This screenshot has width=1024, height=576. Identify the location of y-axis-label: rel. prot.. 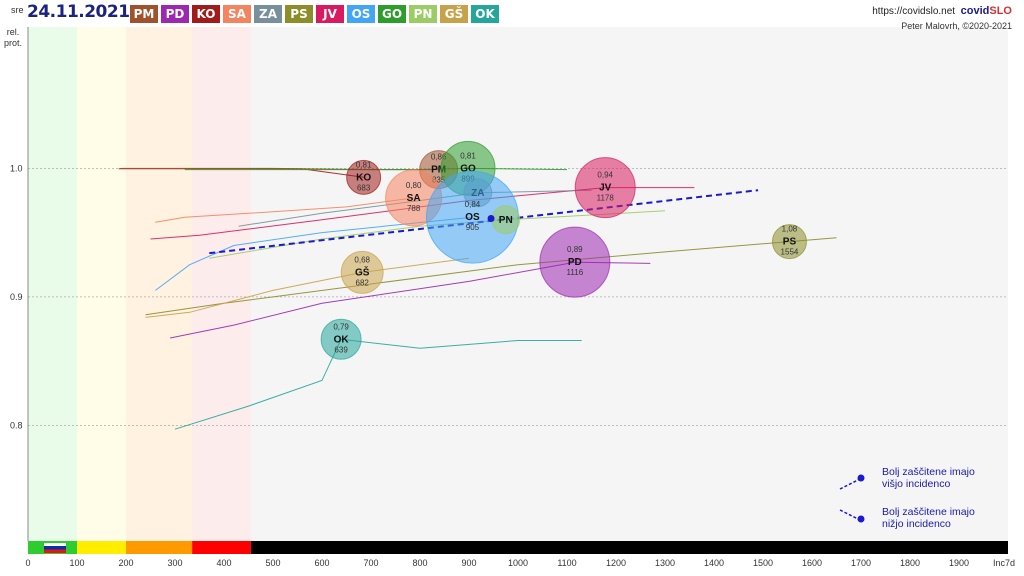
(13, 37).